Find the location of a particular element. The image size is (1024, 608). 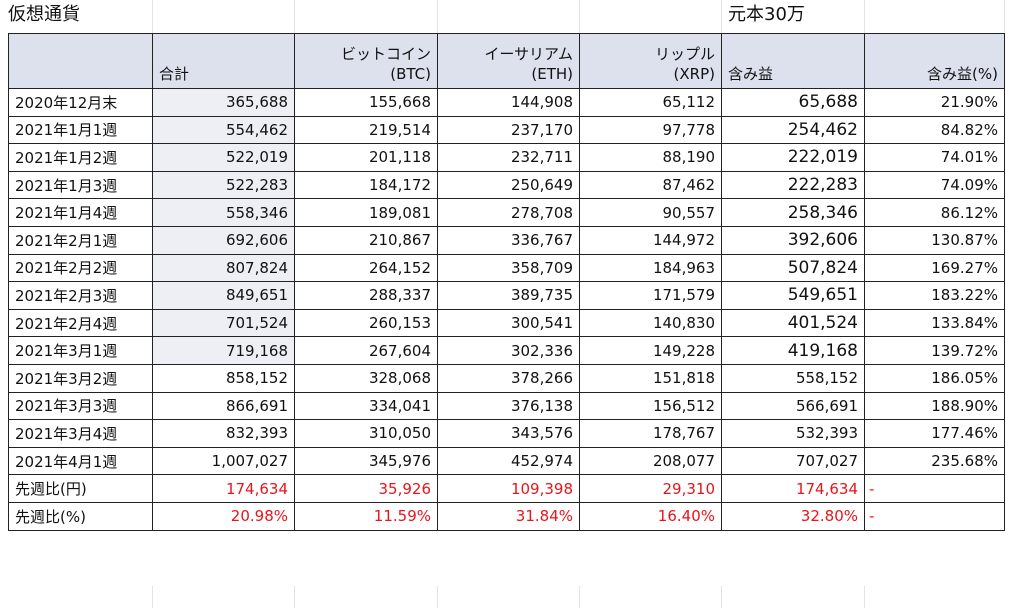

total-cell: 858,152 is located at coordinates (223, 378).